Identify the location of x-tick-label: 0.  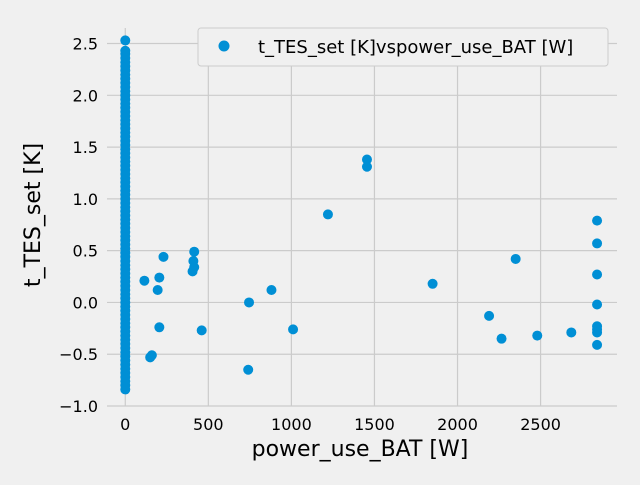
(125, 424).